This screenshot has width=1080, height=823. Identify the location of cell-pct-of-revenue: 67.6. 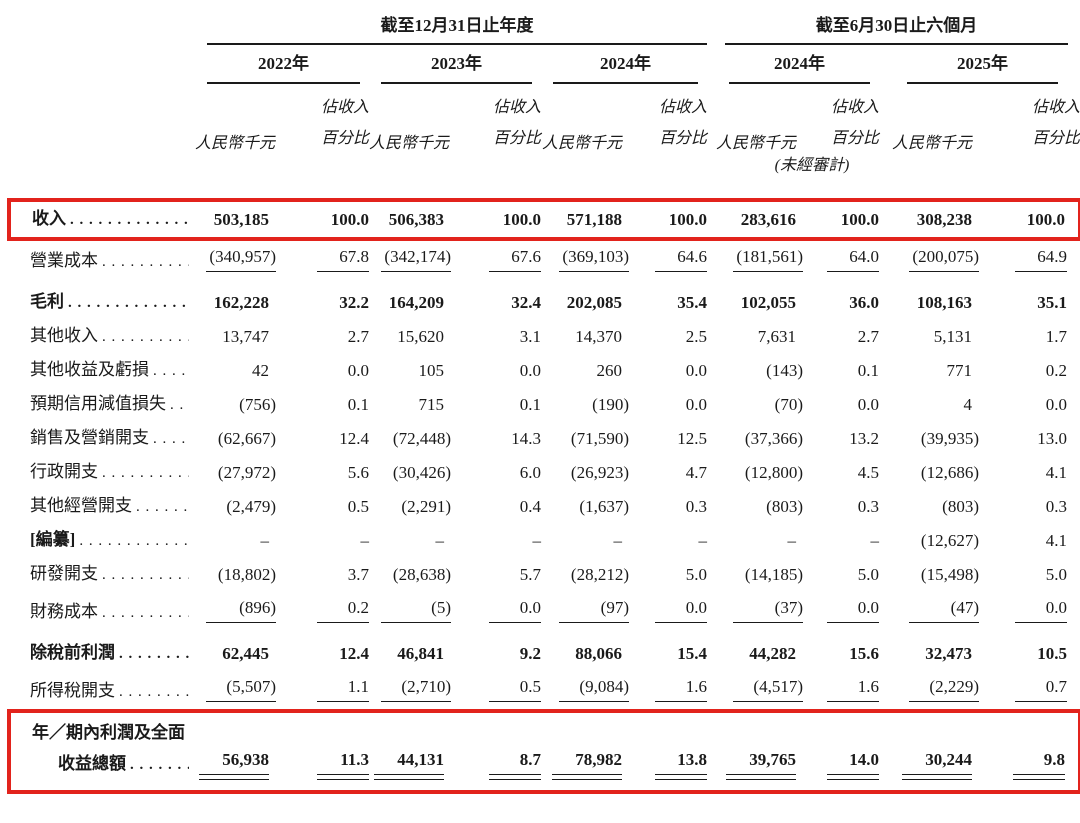
(492, 259).